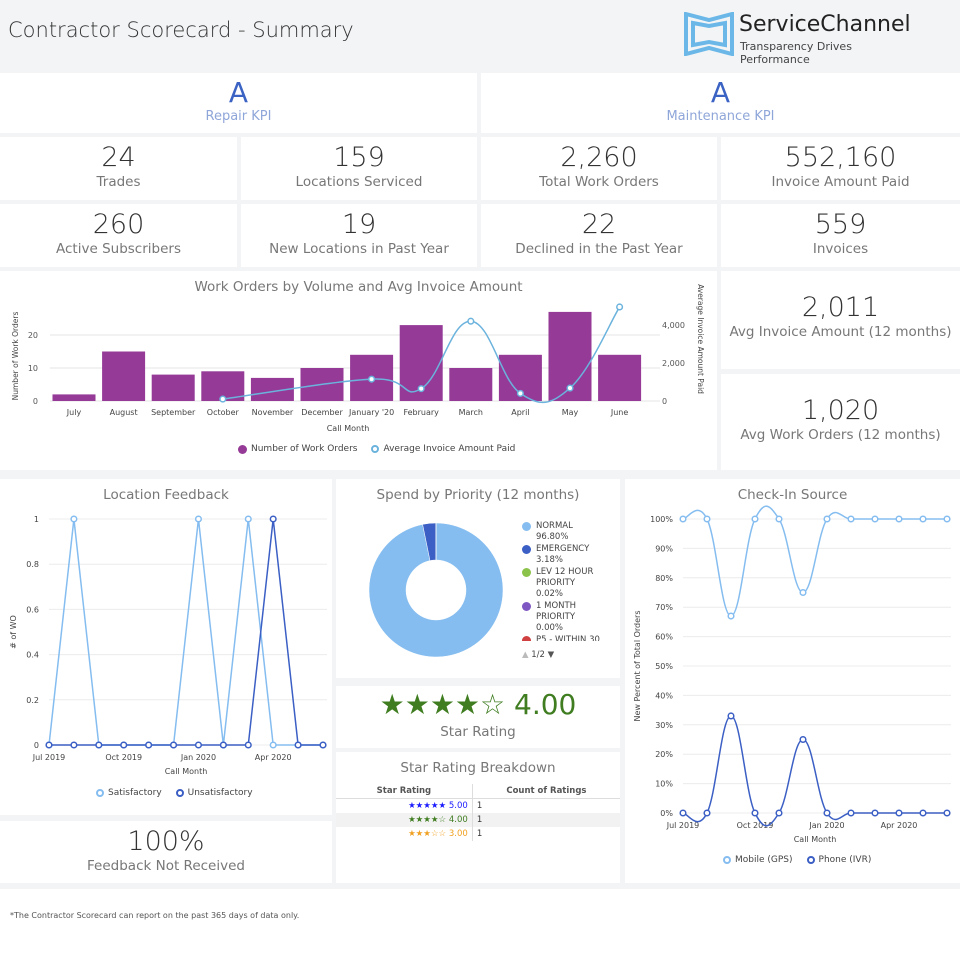 The image size is (960, 956). Describe the element at coordinates (709, 34) in the screenshot. I see `logo-icon` at that location.